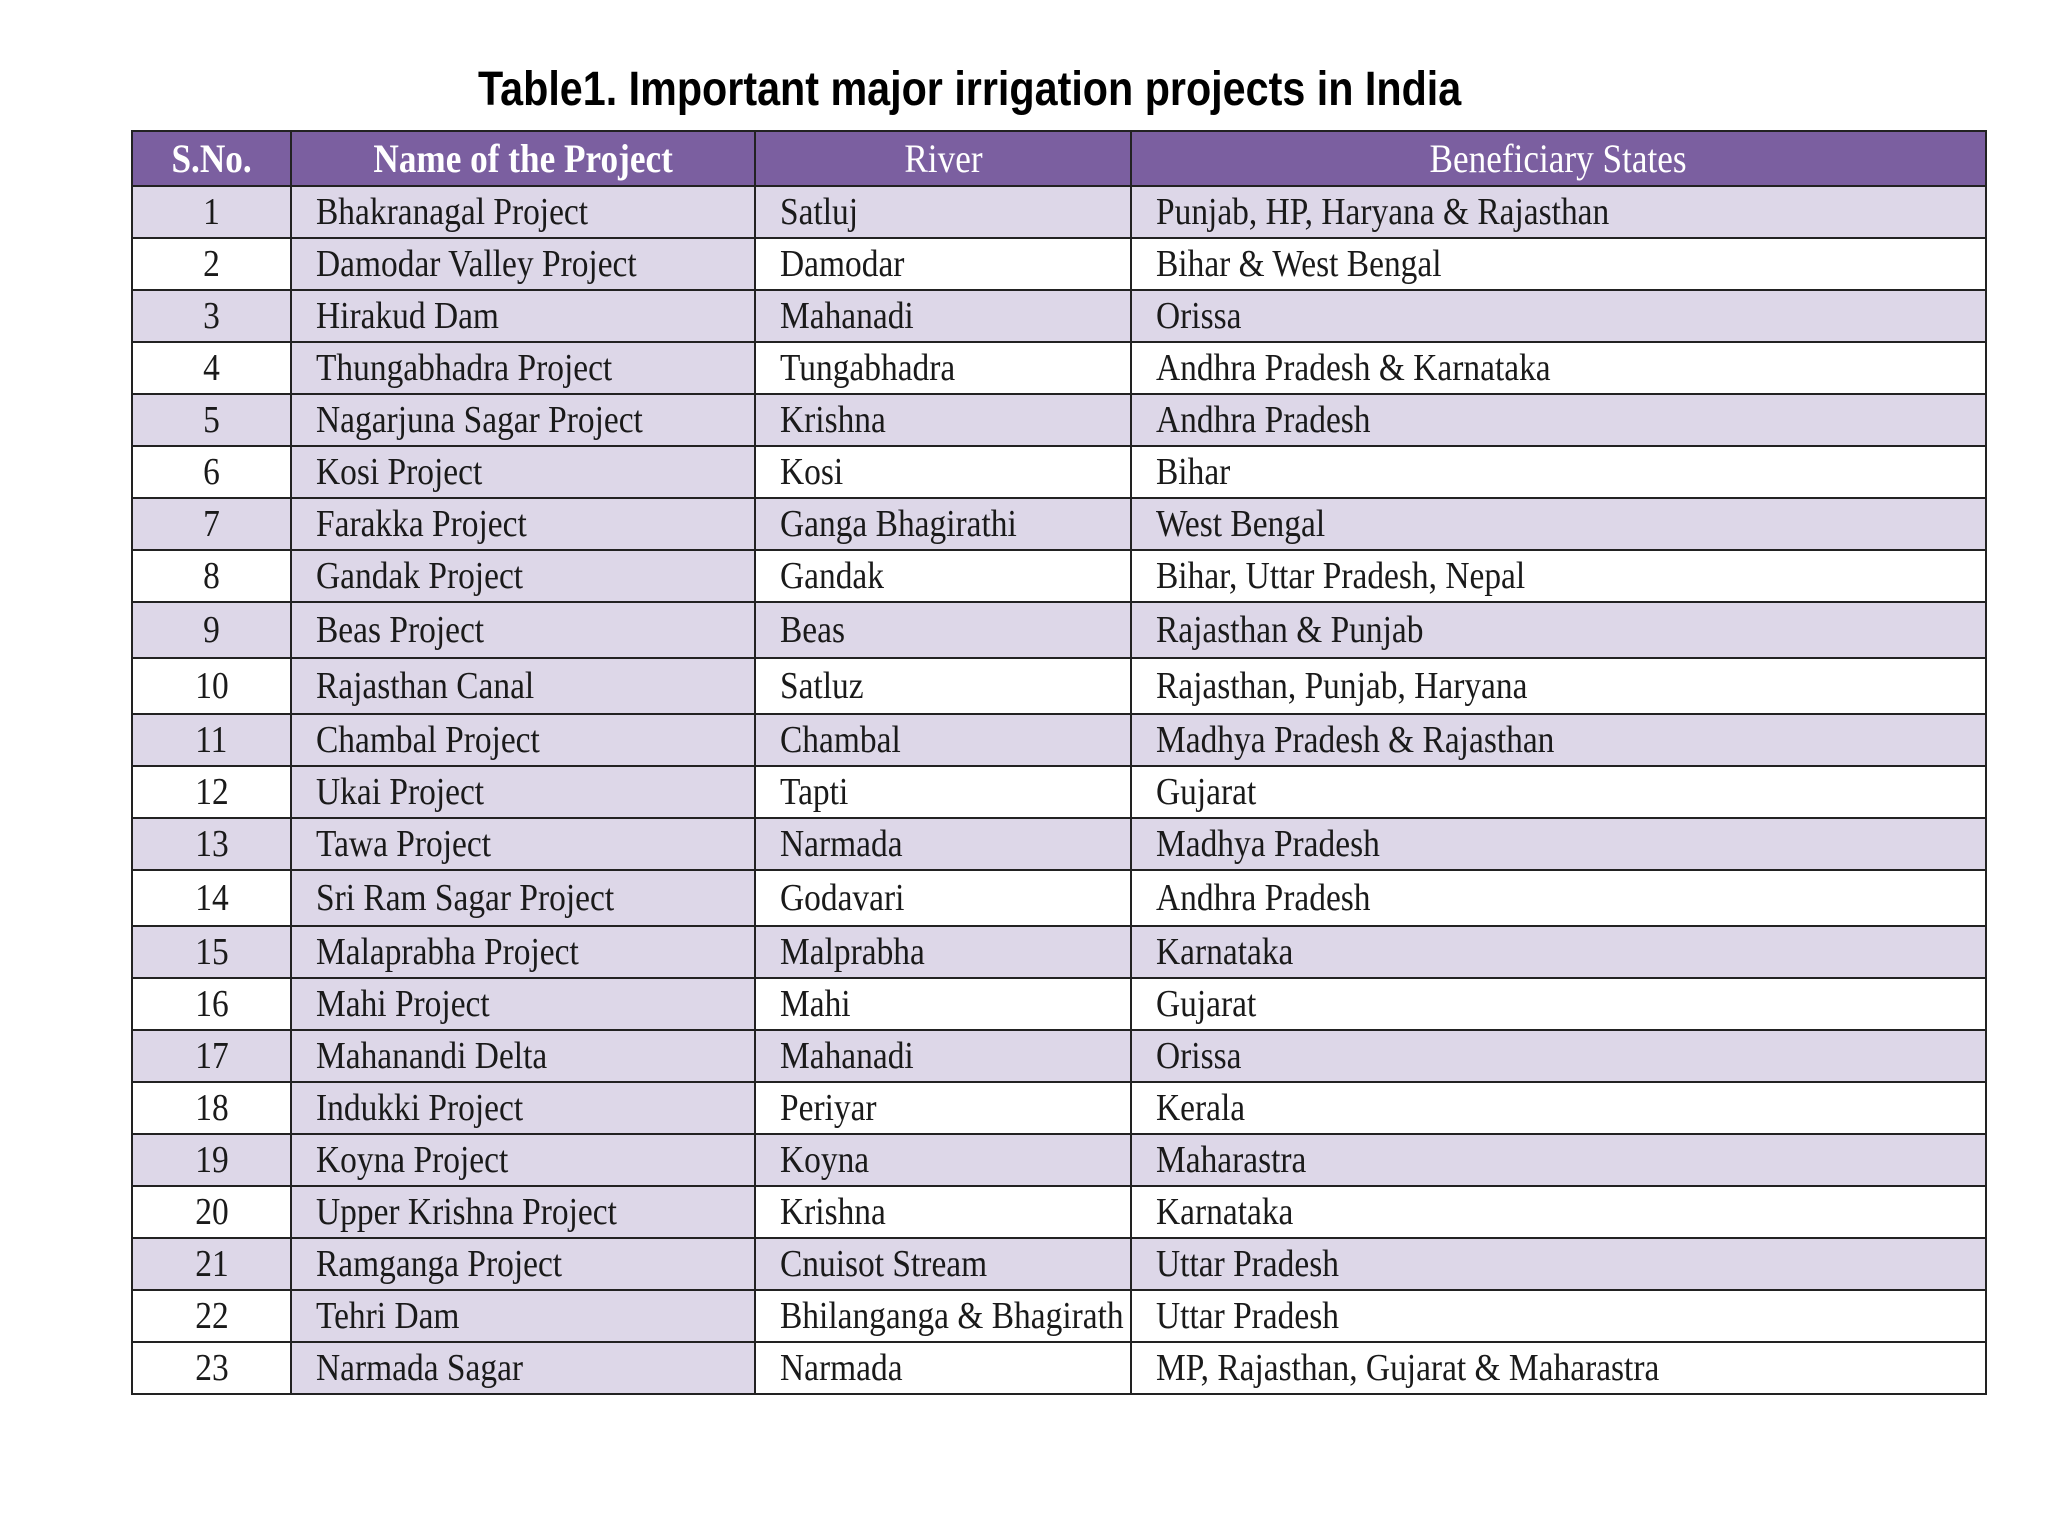  I want to click on cell-project-name: Ramganga Project, so click(523, 1264).